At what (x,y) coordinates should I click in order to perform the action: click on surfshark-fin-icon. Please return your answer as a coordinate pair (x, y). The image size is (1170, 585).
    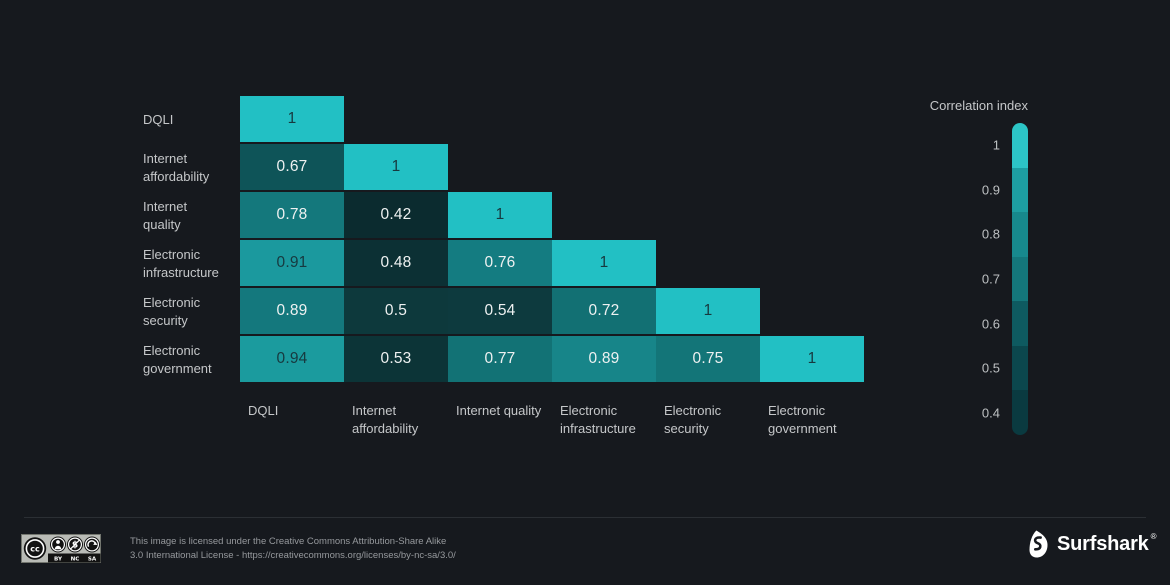
    Looking at the image, I should click on (1038, 544).